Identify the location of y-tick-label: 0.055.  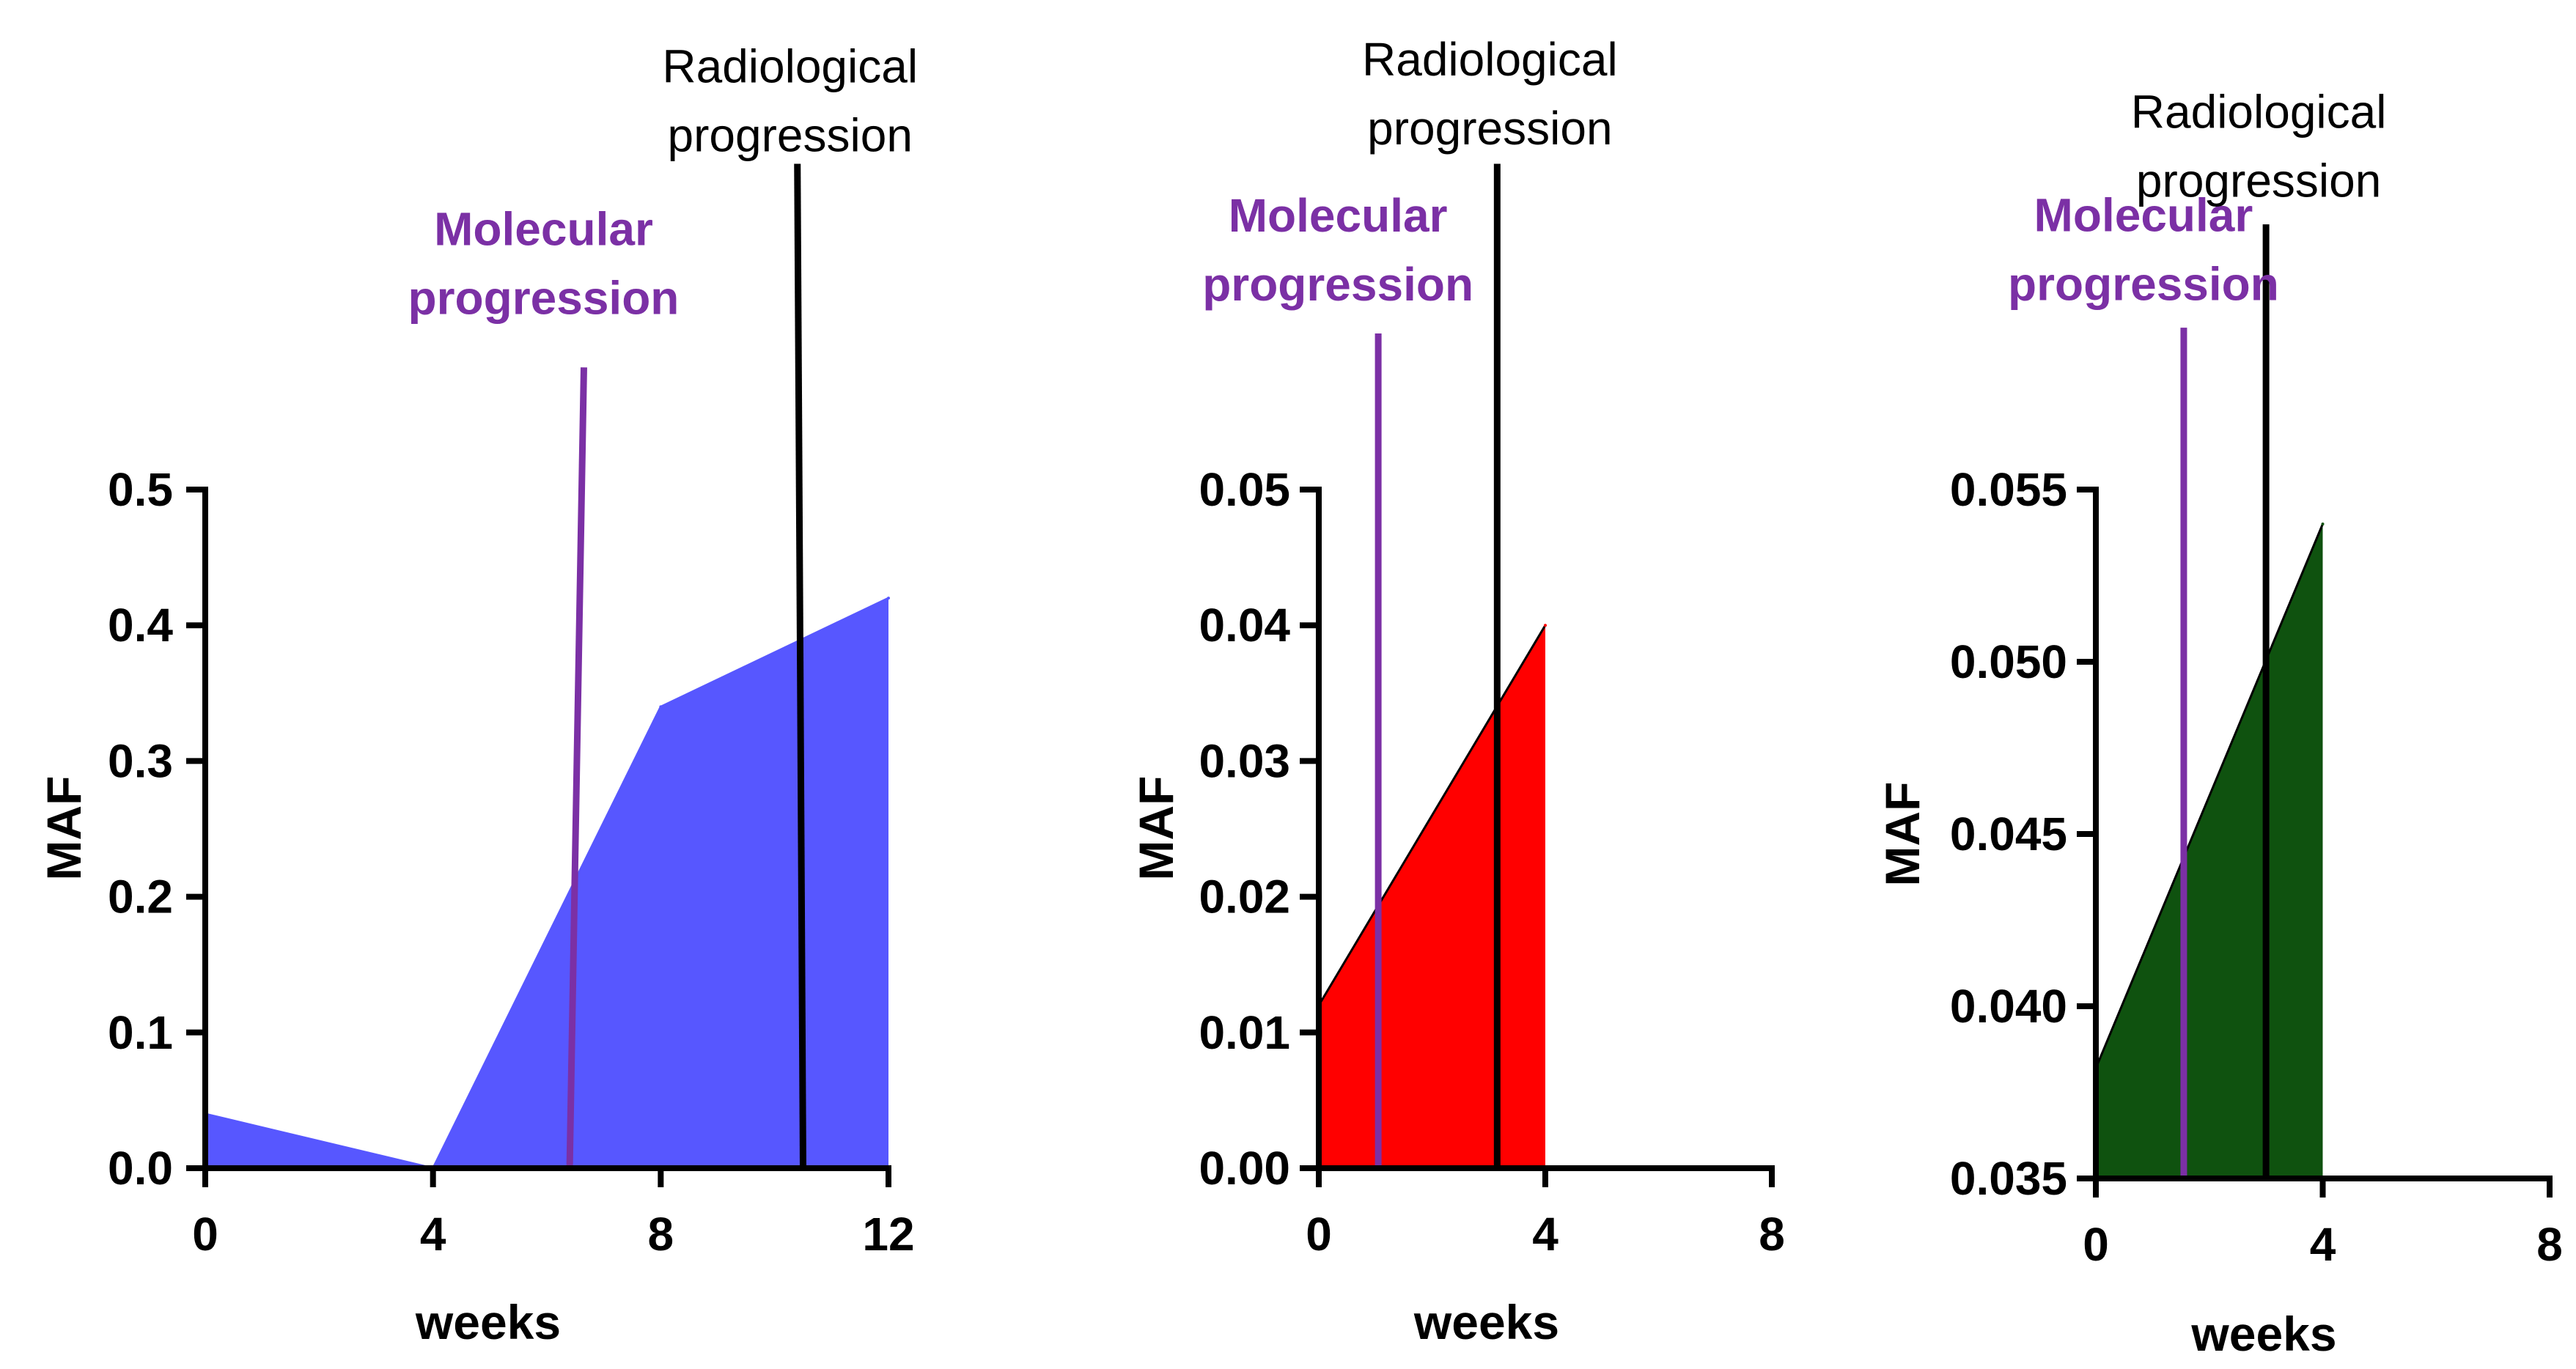
(2008, 489).